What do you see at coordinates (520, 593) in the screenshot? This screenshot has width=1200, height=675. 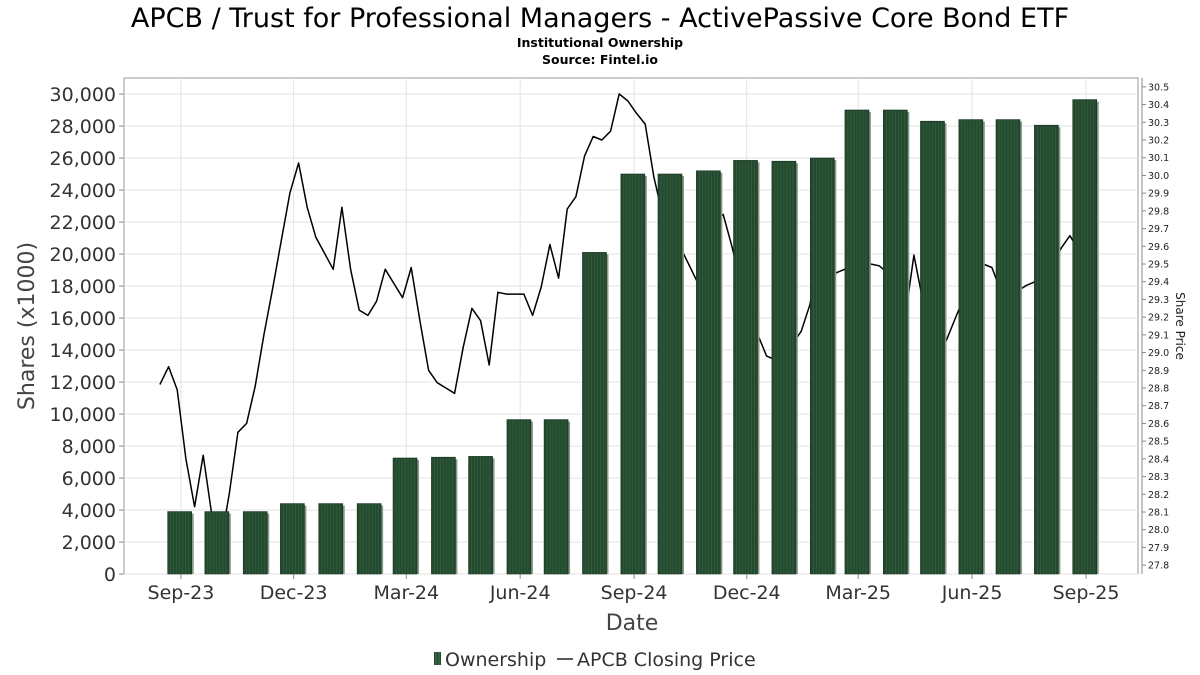 I see `x-tick-label: Jun-24` at bounding box center [520, 593].